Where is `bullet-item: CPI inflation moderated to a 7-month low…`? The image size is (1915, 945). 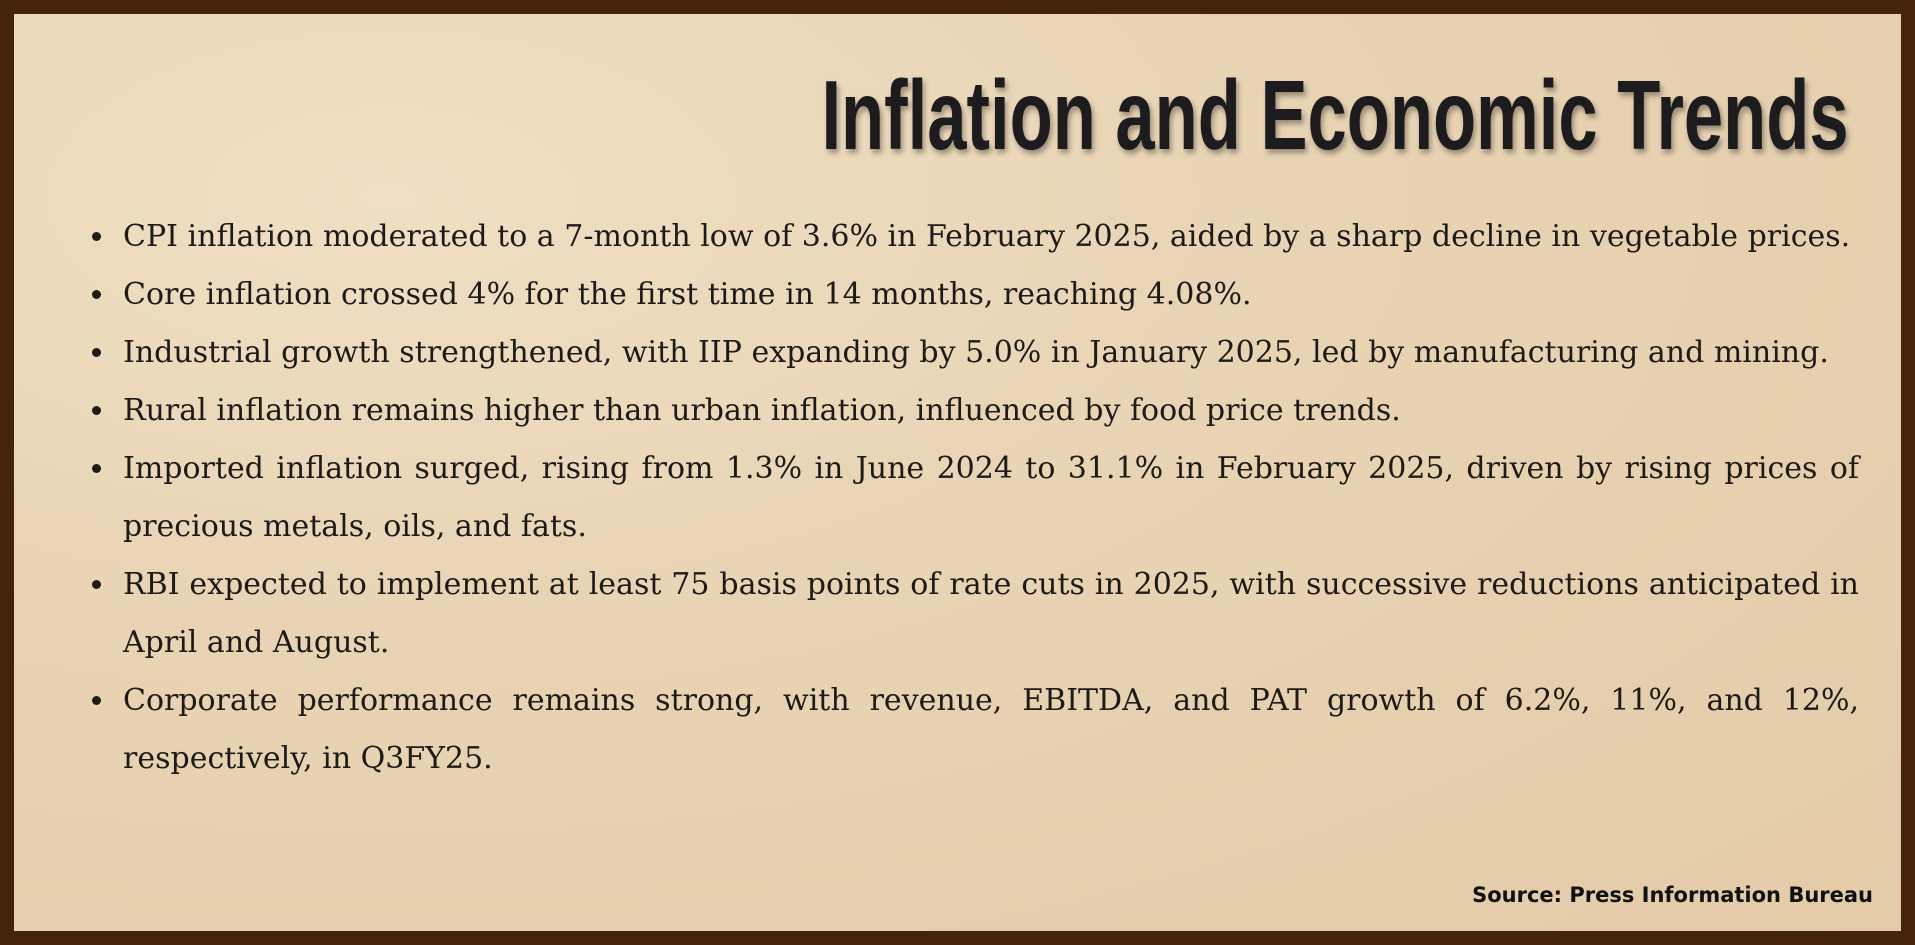 bullet-item: CPI inflation moderated to a 7-month low… is located at coordinates (988, 237).